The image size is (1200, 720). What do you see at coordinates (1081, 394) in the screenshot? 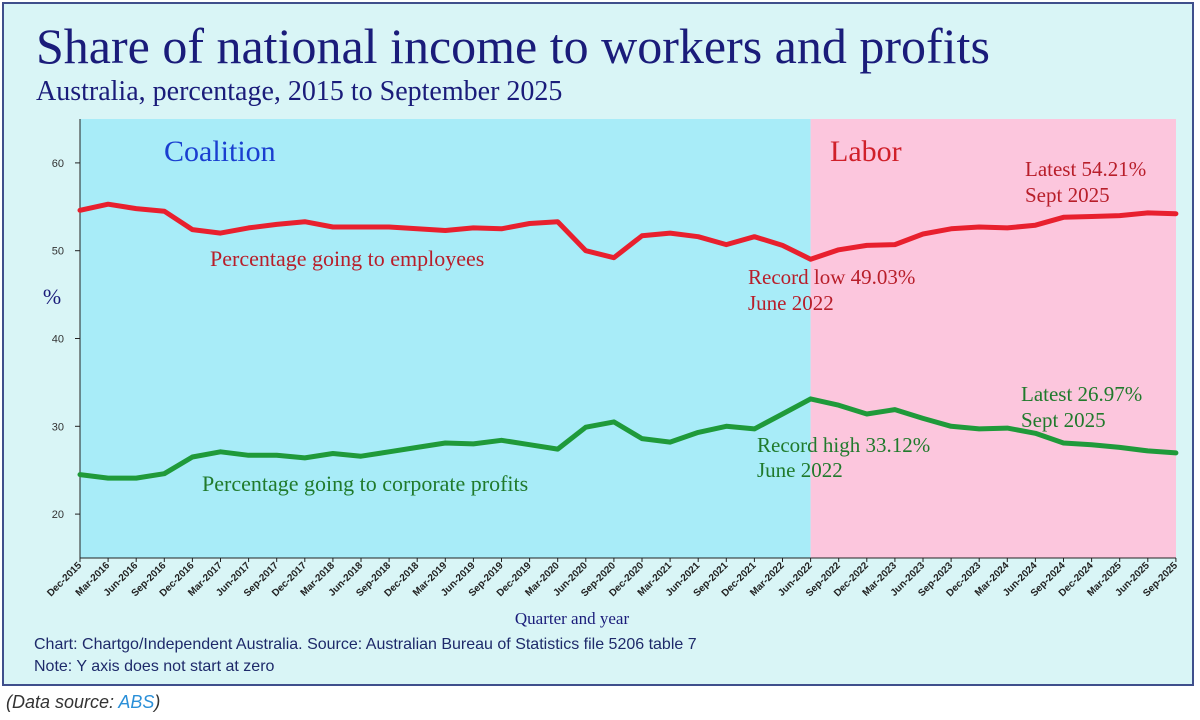
I see `profits-latest-label: Latest 26.97%` at bounding box center [1081, 394].